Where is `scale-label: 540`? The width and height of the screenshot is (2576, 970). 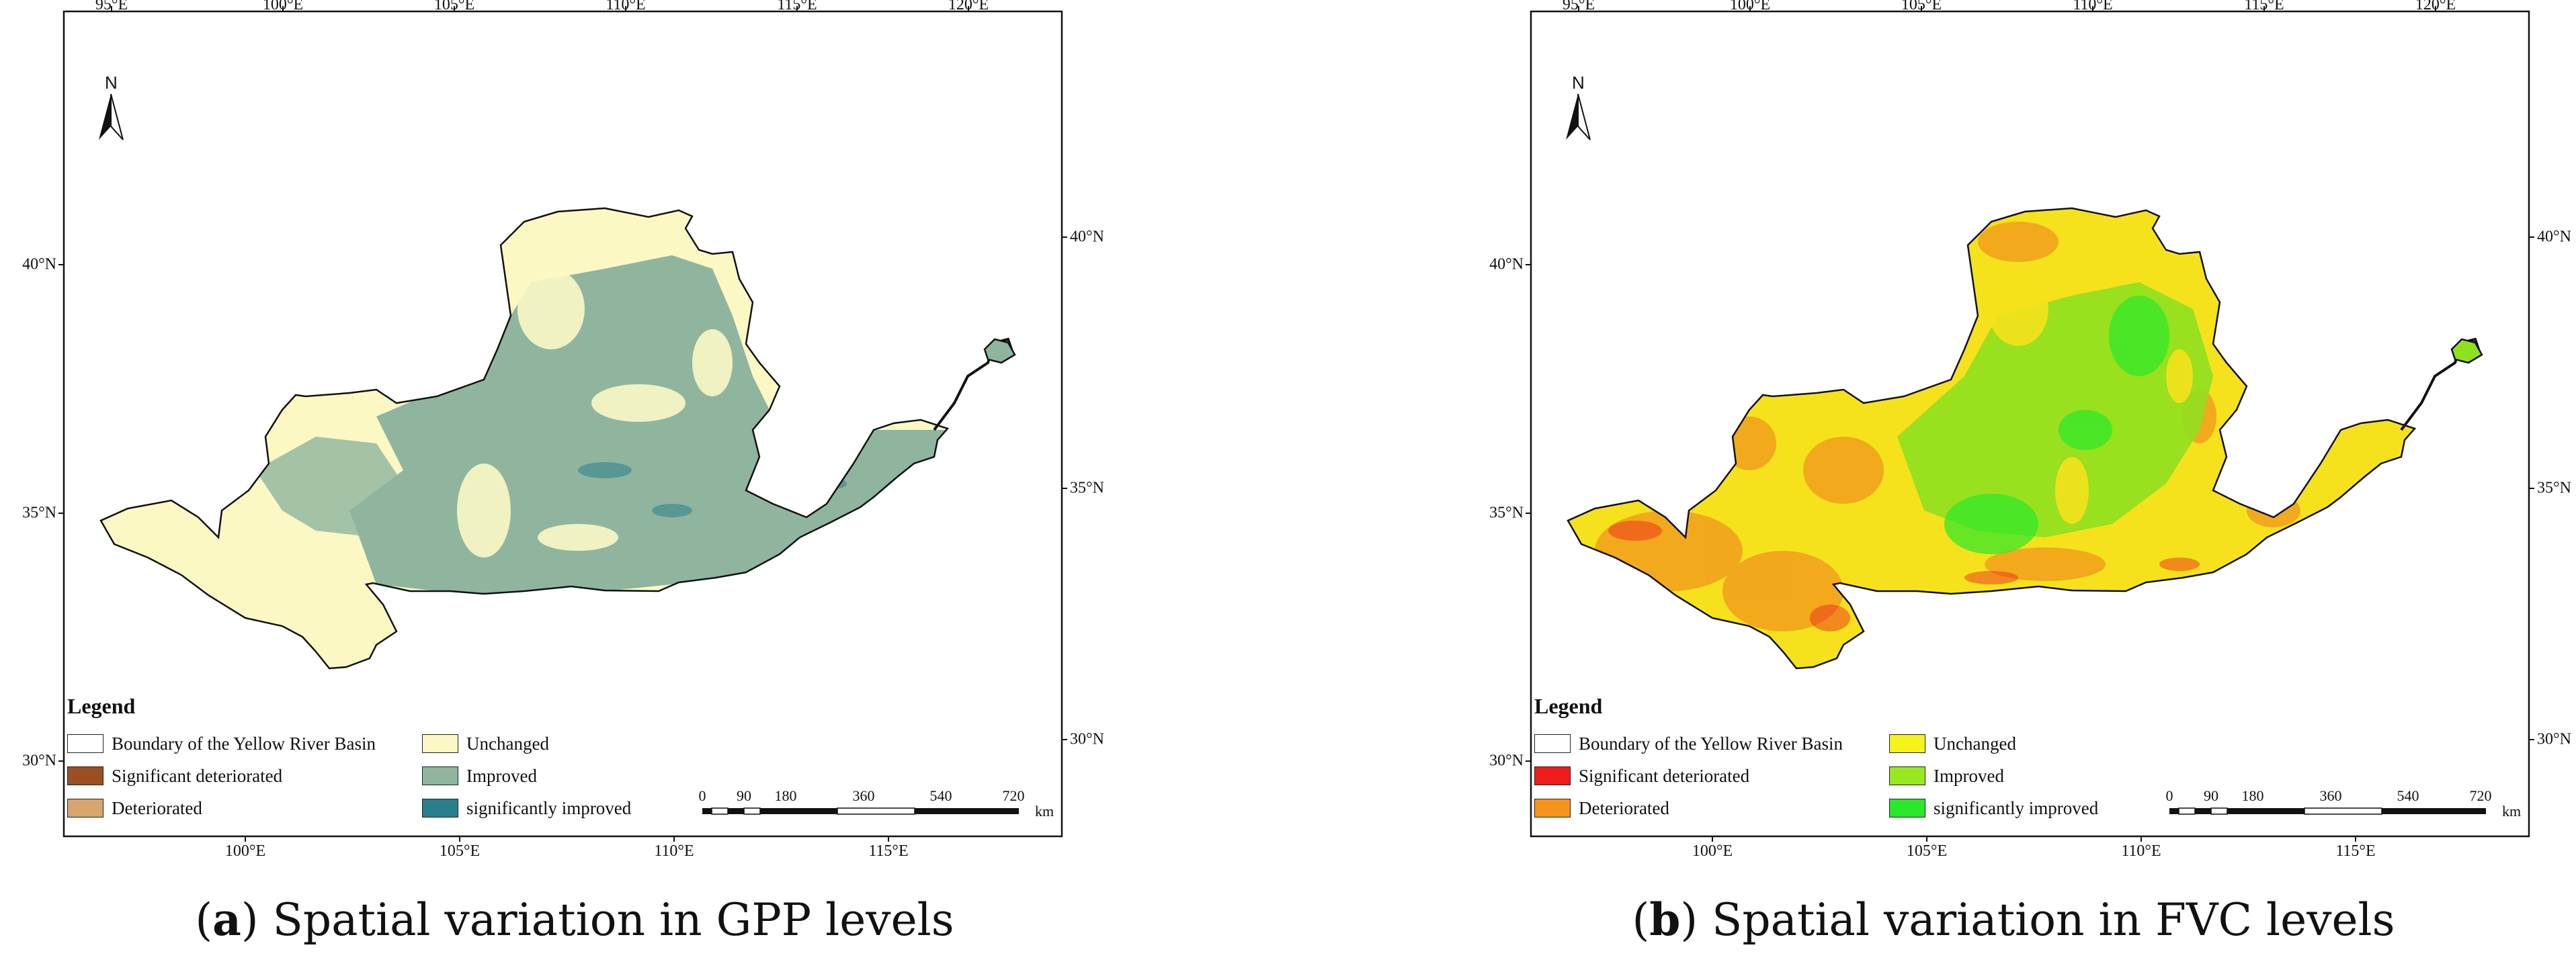
scale-label: 540 is located at coordinates (940, 795).